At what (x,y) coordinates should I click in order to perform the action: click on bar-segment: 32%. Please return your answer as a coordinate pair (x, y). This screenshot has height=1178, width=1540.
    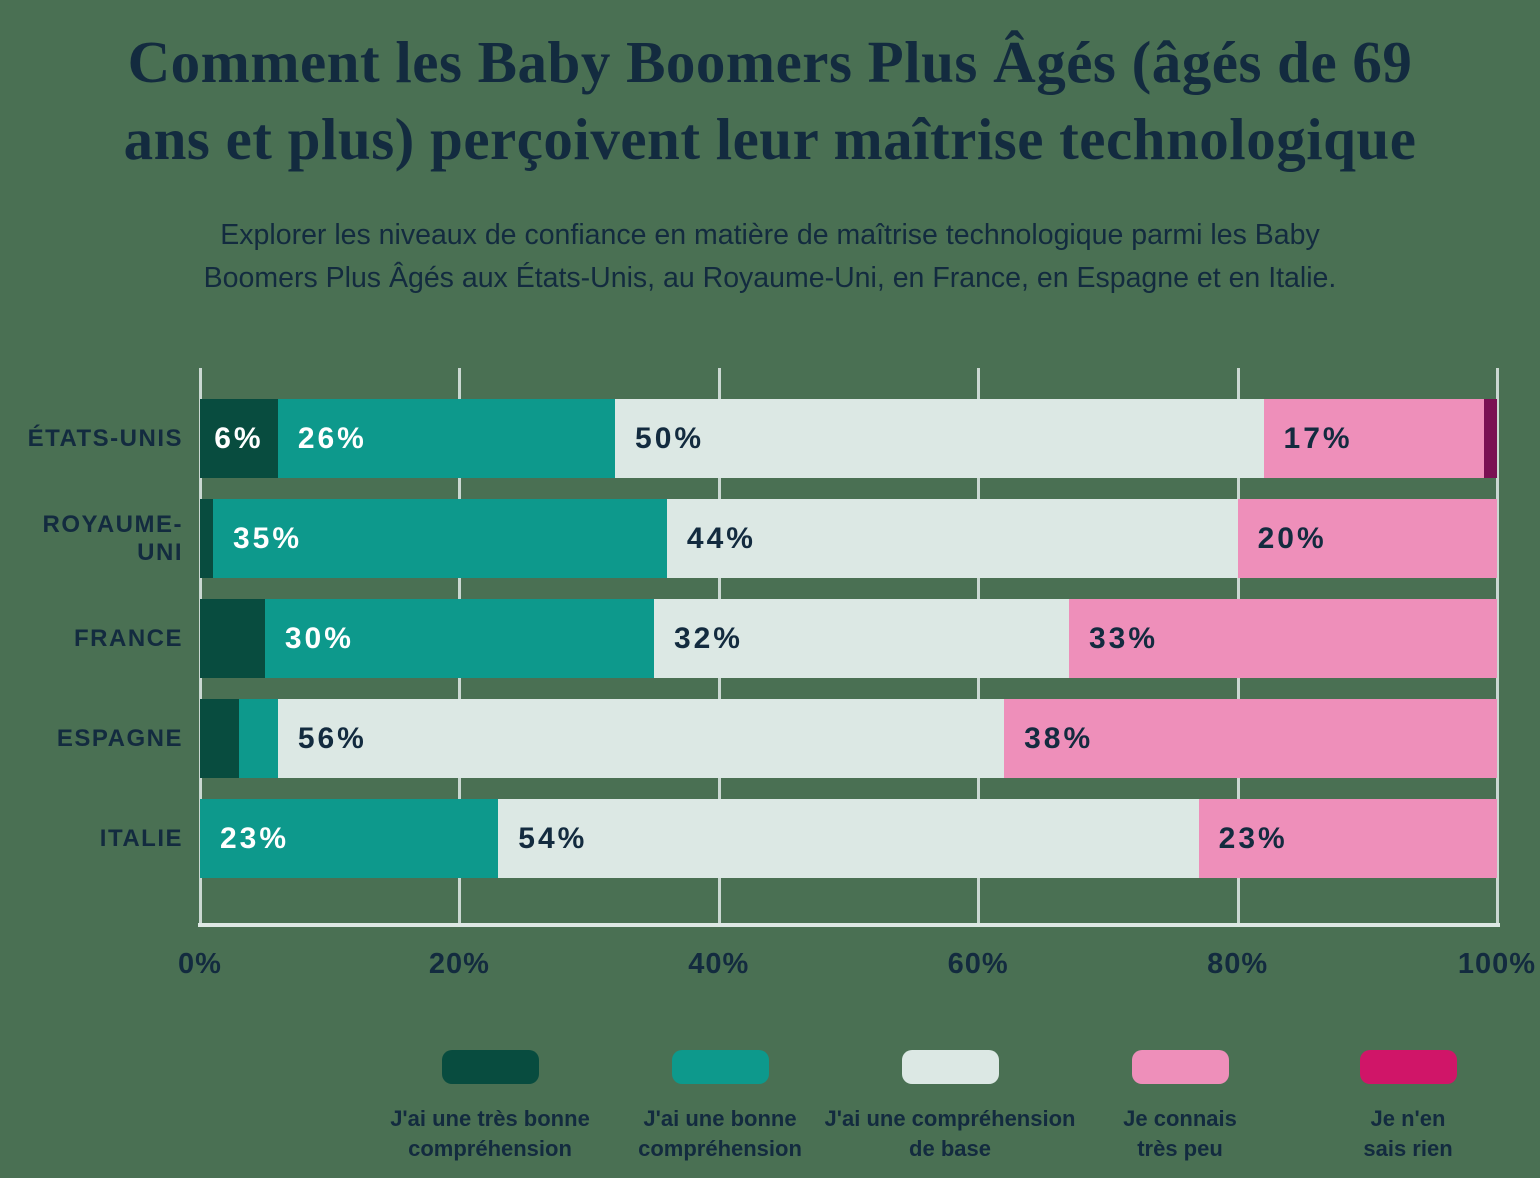
    Looking at the image, I should click on (861, 638).